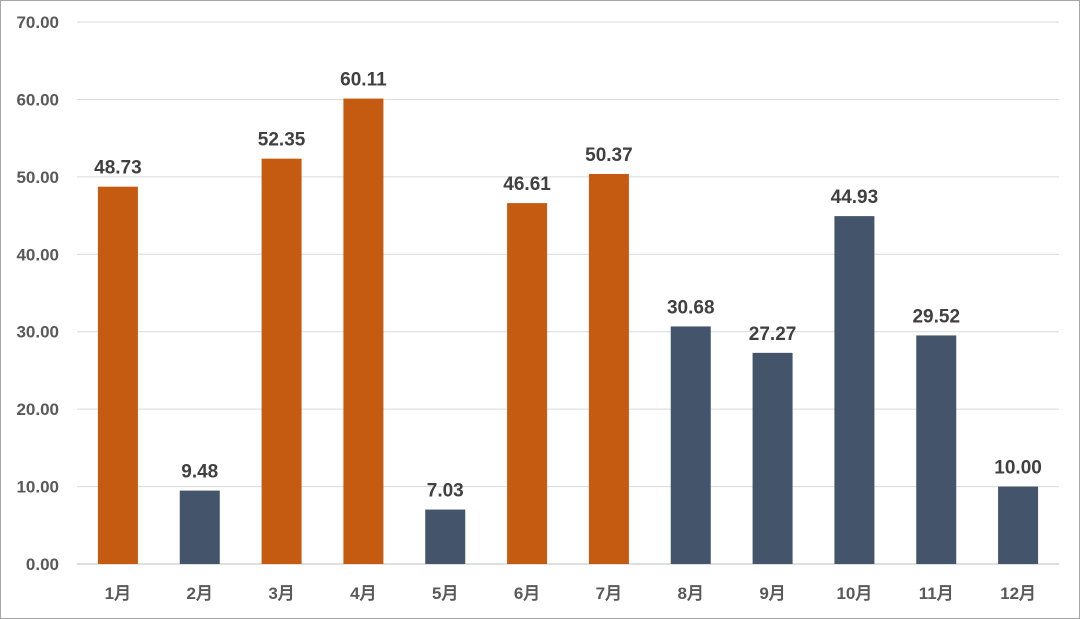  What do you see at coordinates (37, 254) in the screenshot?
I see `y-tick-label: 40.00` at bounding box center [37, 254].